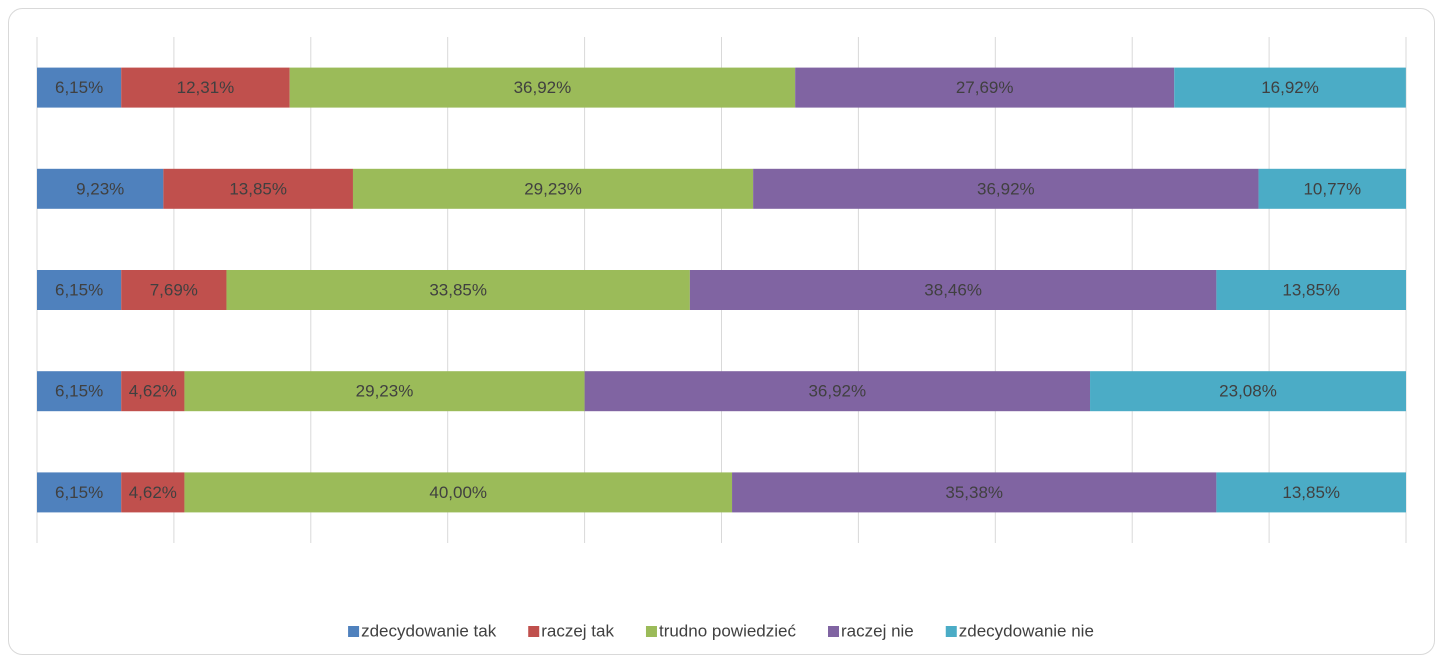  I want to click on legend-label: zdecydowanie nie, so click(1026, 630).